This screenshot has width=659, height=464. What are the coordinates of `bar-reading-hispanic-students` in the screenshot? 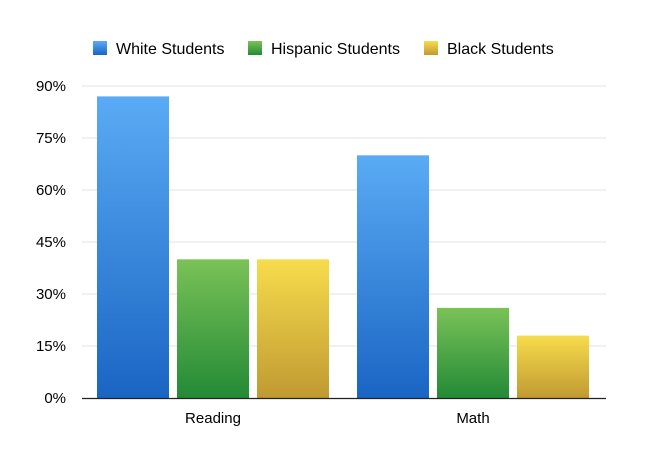 It's located at (213, 328).